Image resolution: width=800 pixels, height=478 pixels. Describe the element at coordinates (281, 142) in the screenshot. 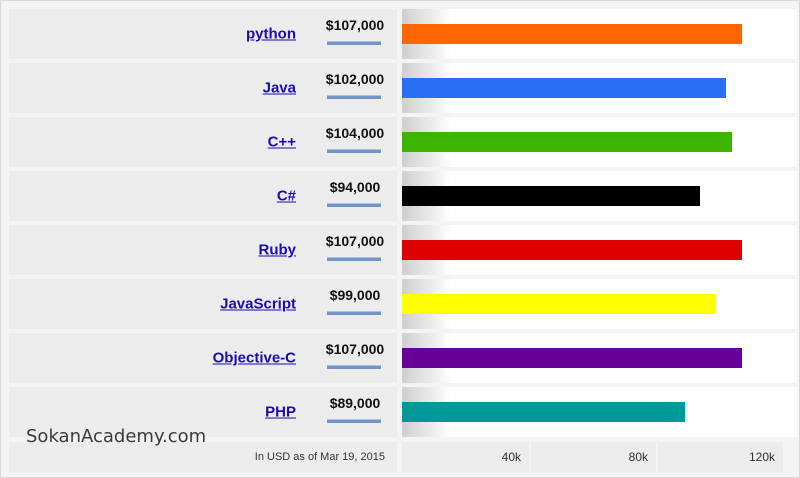

I see `category-label-link: C++` at that location.